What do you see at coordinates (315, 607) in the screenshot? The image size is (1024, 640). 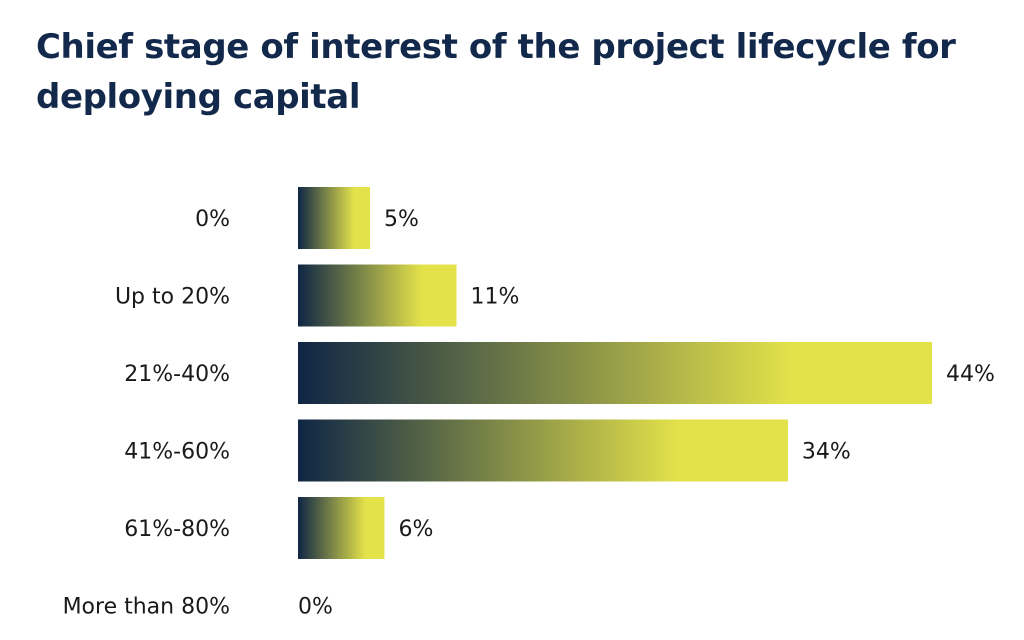 I see `value-label: 0%` at bounding box center [315, 607].